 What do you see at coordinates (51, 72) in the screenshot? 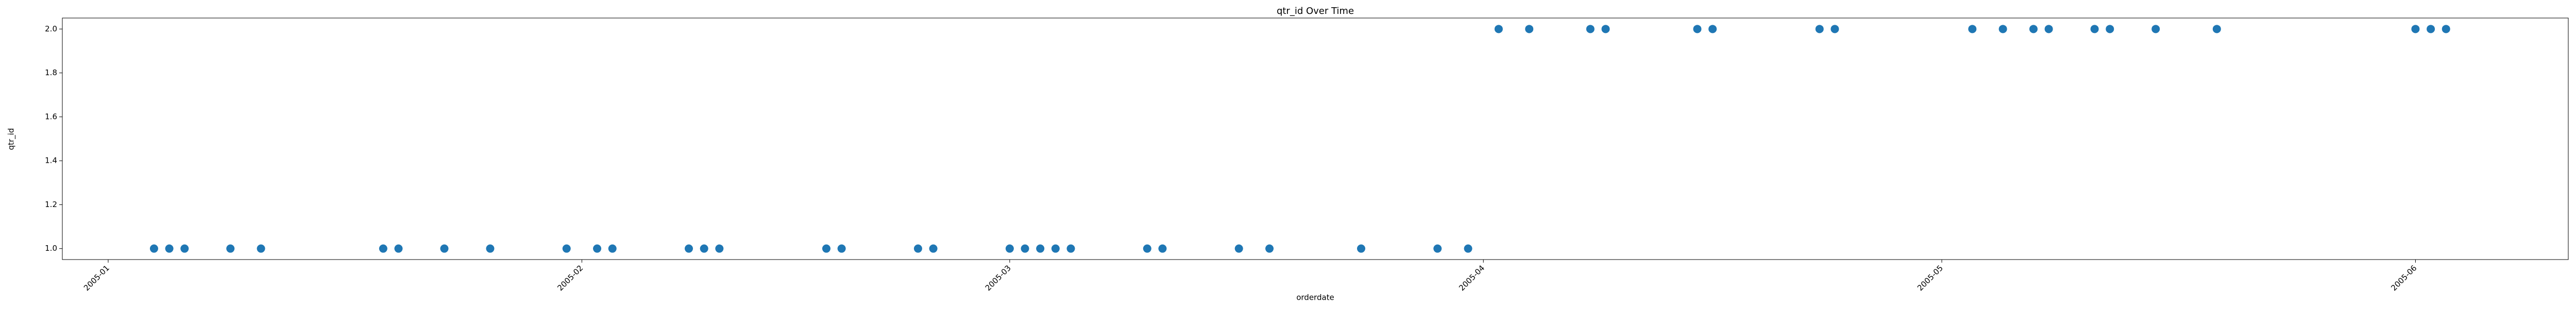
I see `y-tick-label: 1.8` at bounding box center [51, 72].